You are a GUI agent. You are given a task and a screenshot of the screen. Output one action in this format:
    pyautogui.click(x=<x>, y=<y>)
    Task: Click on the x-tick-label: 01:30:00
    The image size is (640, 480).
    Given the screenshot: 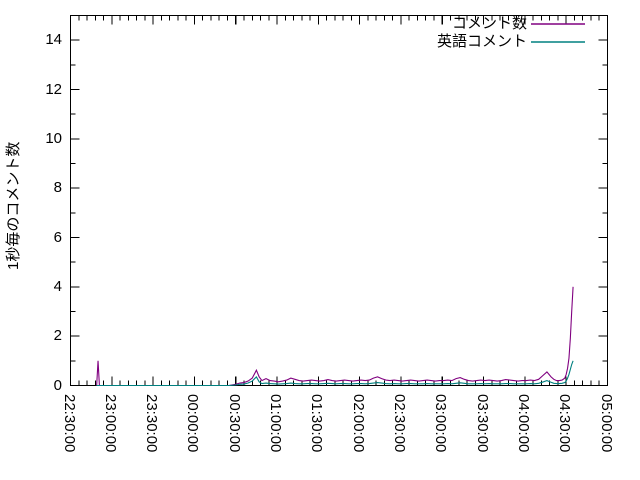 What is the action you would take?
    pyautogui.click(x=317, y=422)
    